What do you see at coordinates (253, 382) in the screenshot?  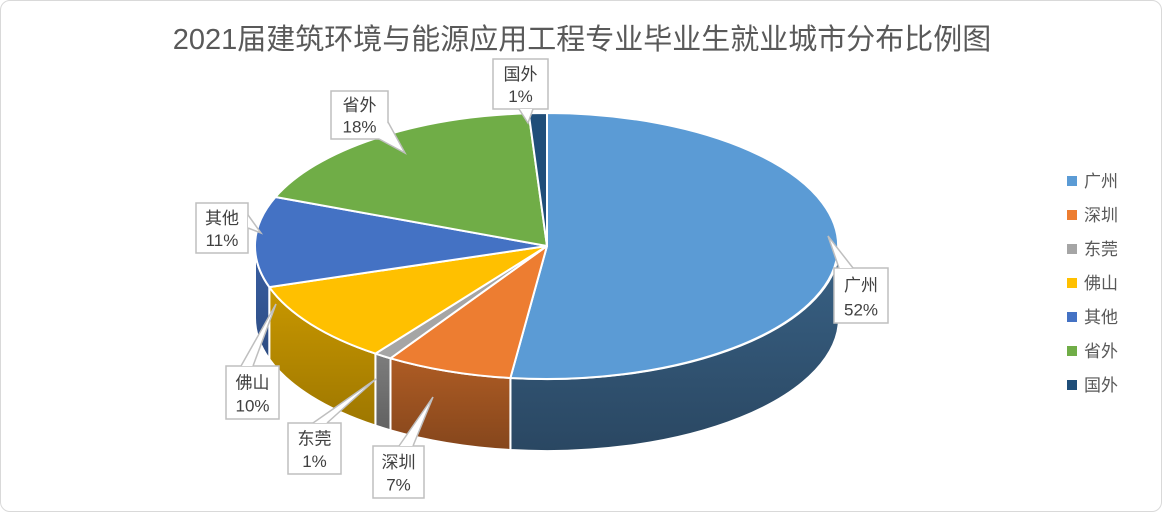 I see `callout-category-label: 佛山` at bounding box center [253, 382].